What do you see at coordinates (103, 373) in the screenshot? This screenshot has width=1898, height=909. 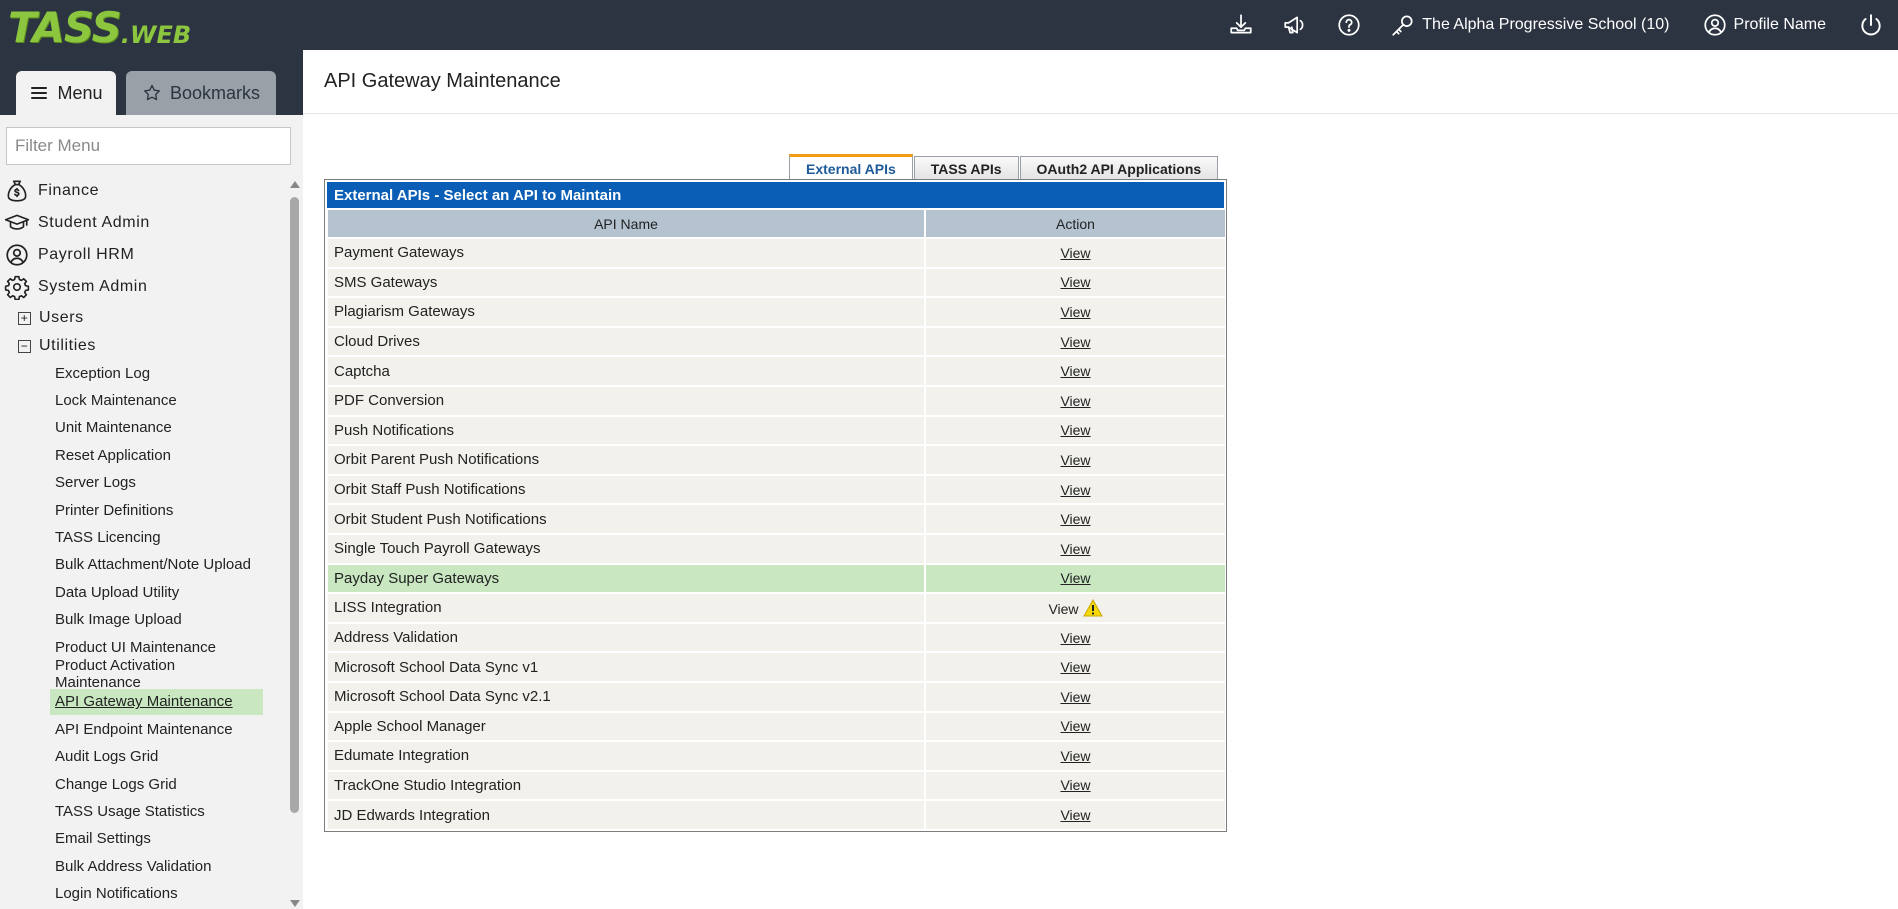 I see `menu-leaf-exception-log: Exception Log` at bounding box center [103, 373].